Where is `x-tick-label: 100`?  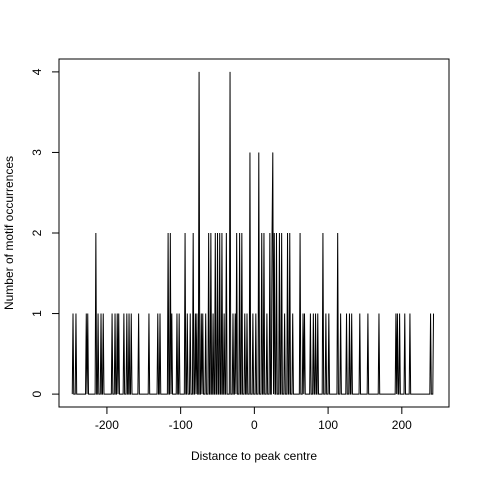
x-tick-label: 100 is located at coordinates (328, 425).